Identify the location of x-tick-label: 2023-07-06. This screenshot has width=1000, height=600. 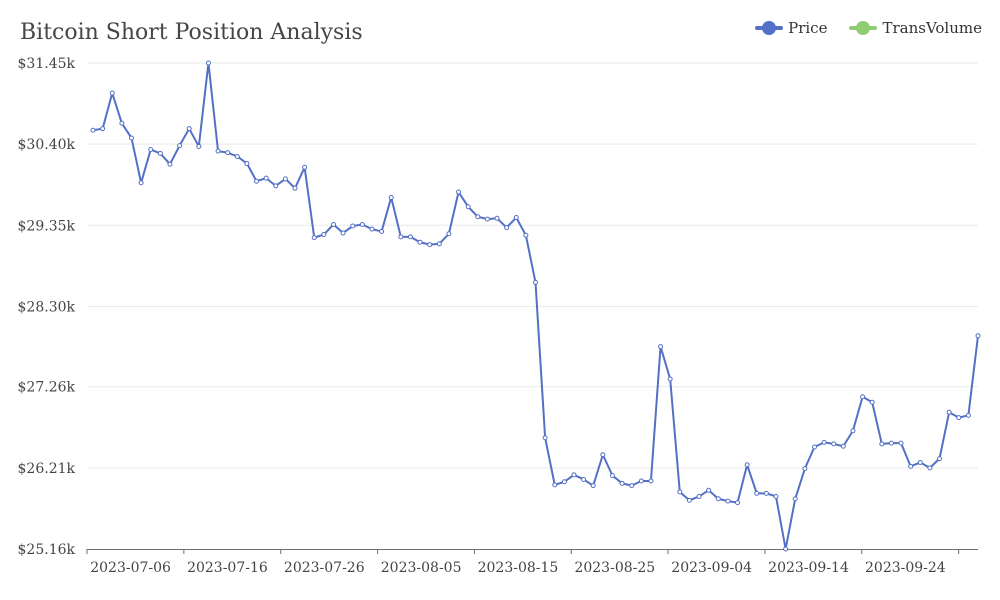
(130, 568).